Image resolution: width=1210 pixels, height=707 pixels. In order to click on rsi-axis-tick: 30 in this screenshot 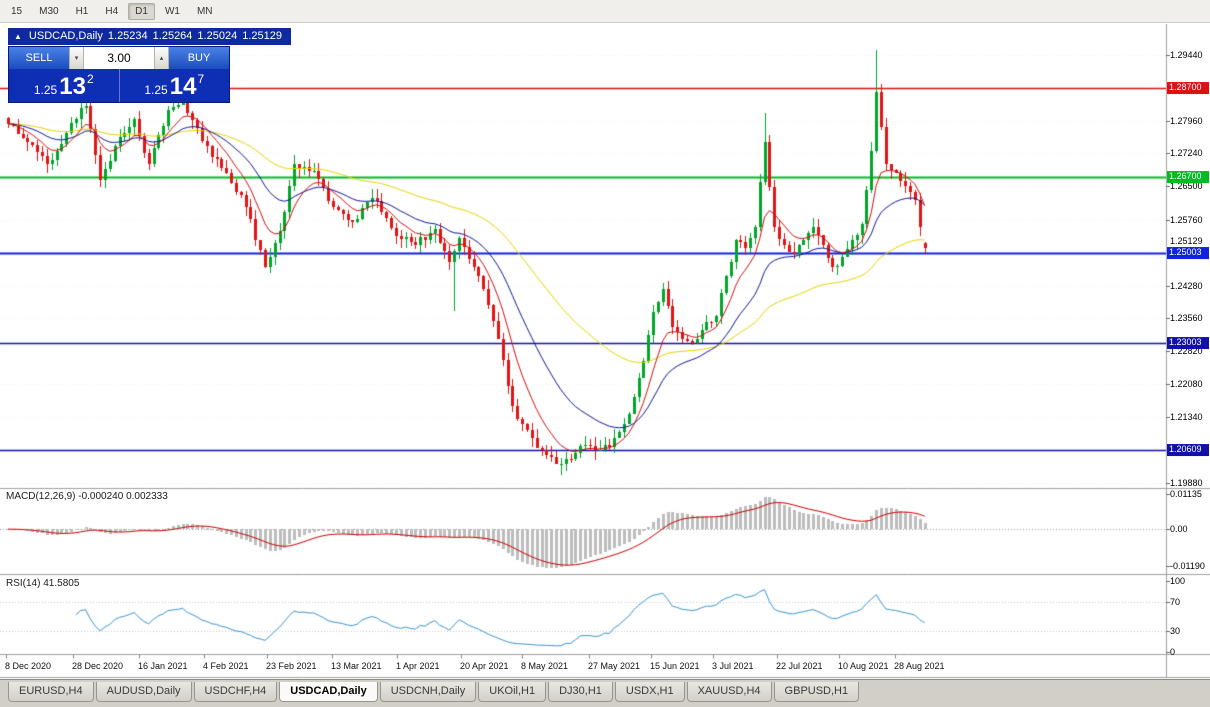, I will do `click(1175, 630)`.